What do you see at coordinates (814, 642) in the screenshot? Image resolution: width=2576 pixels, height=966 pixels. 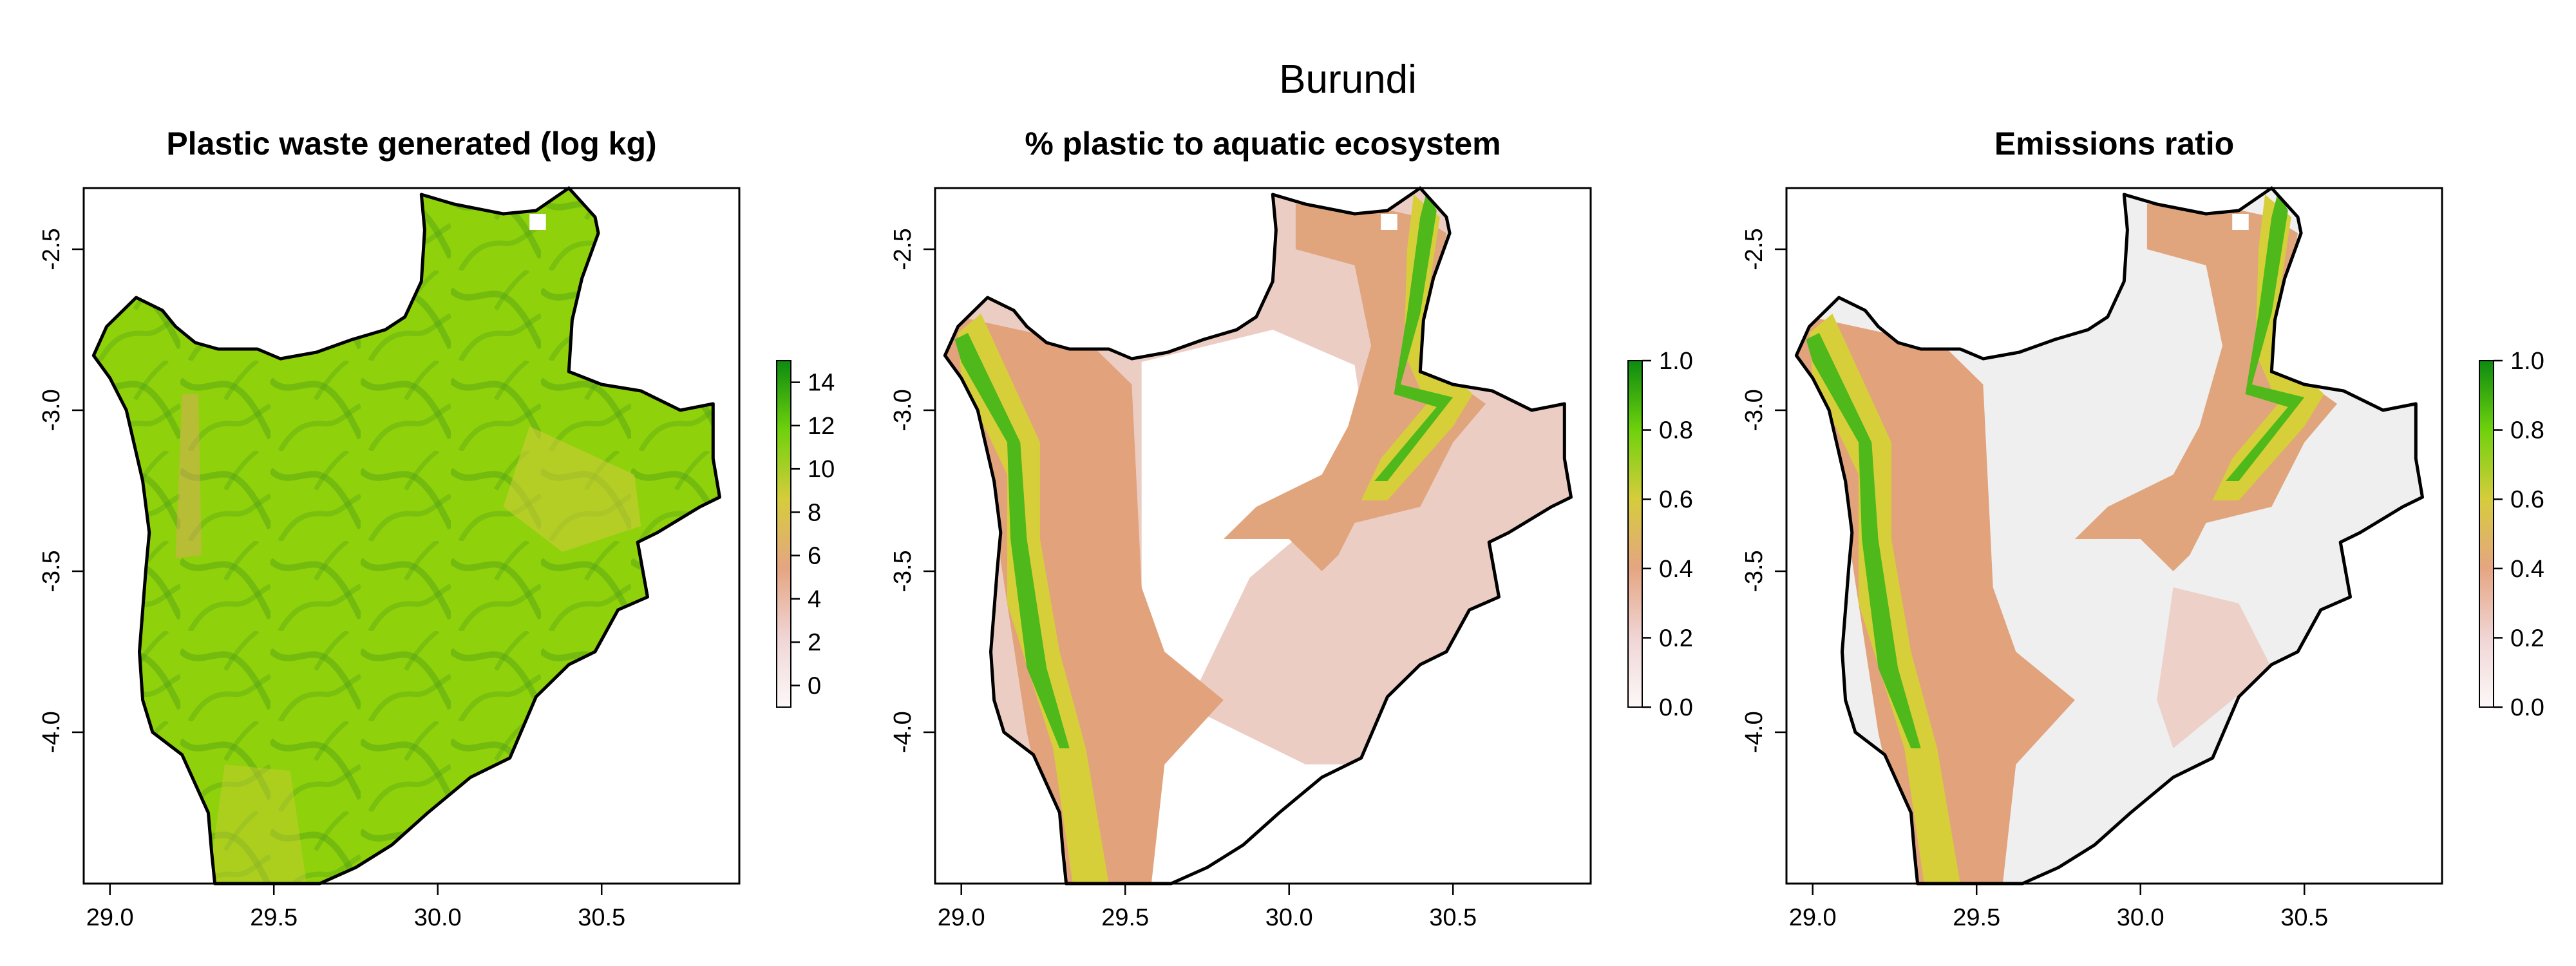 I see `legend-tick-label: 2` at bounding box center [814, 642].